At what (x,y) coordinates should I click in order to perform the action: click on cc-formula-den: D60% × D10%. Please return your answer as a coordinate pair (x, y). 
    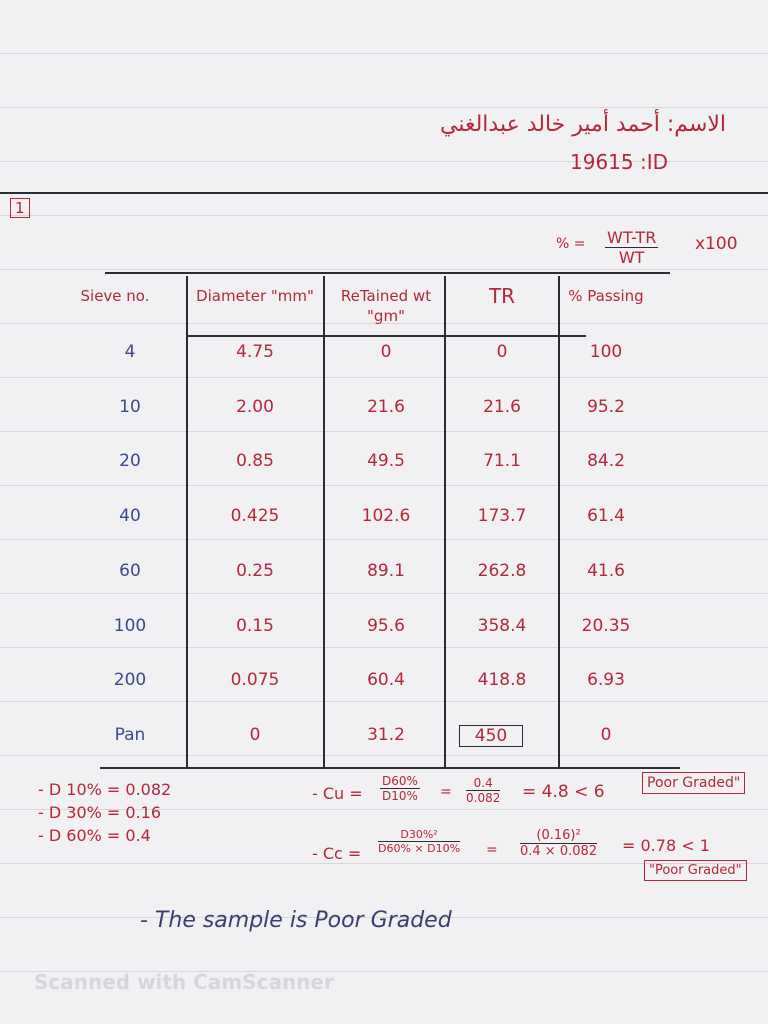
    Looking at the image, I should click on (419, 848).